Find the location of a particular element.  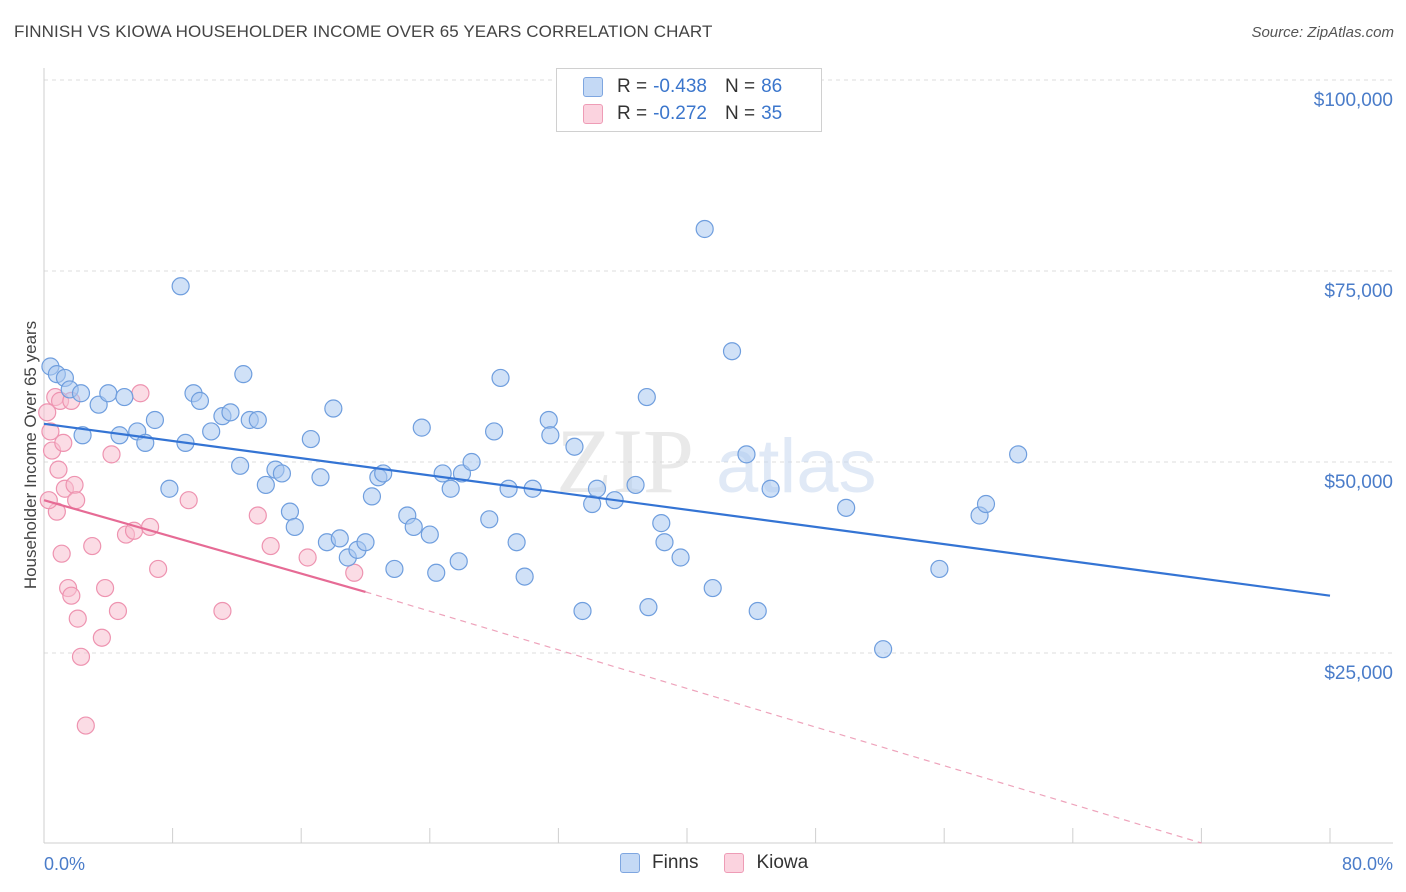

x-axis-ticks is located at coordinates (751, 835).